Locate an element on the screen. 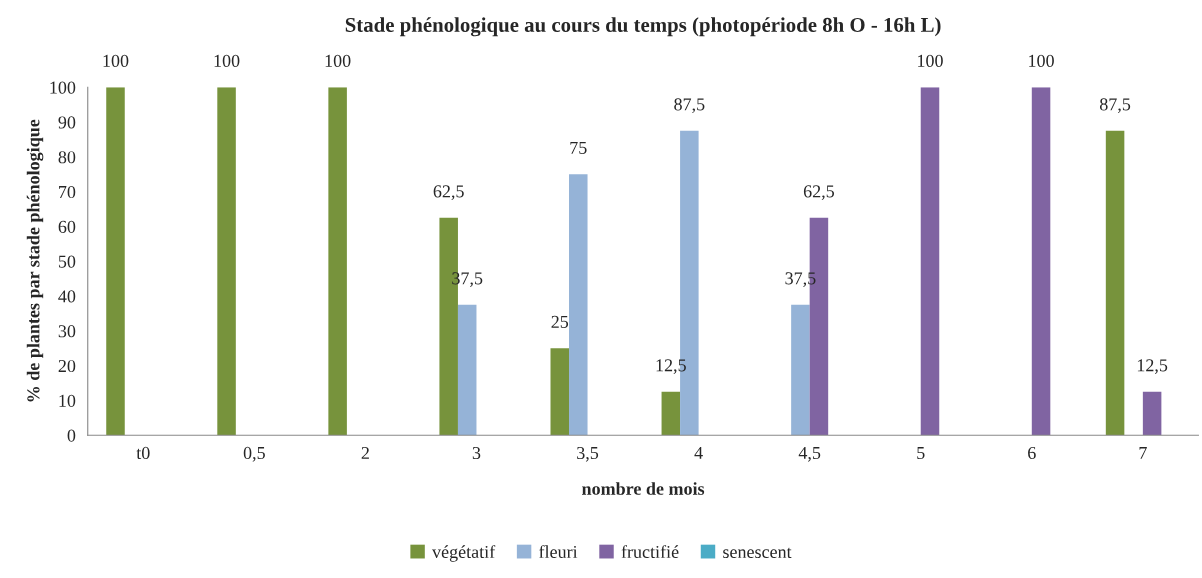  x-tick-label: 4 is located at coordinates (698, 452).